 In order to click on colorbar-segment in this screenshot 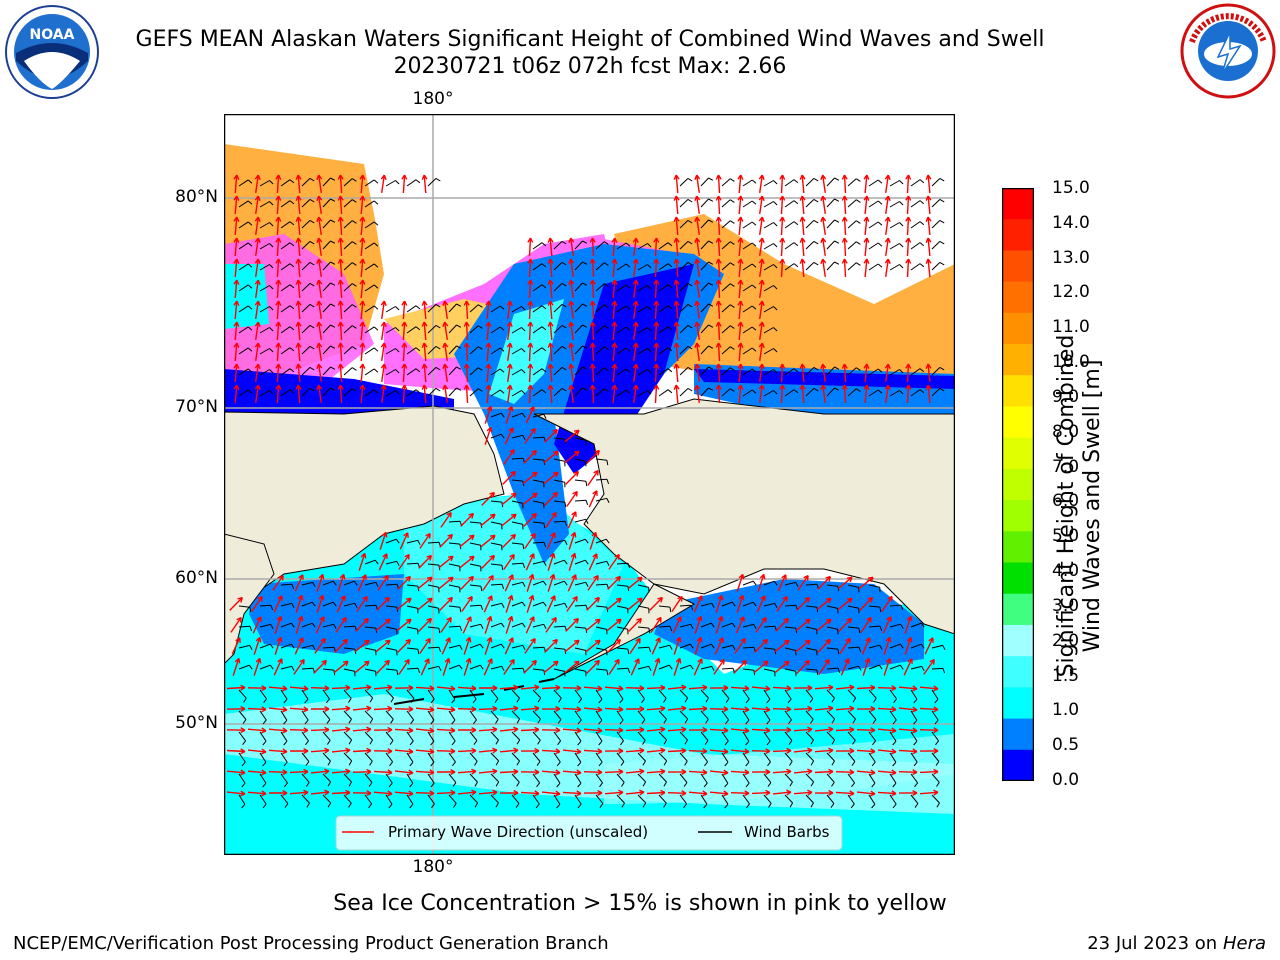, I will do `click(1018, 703)`.